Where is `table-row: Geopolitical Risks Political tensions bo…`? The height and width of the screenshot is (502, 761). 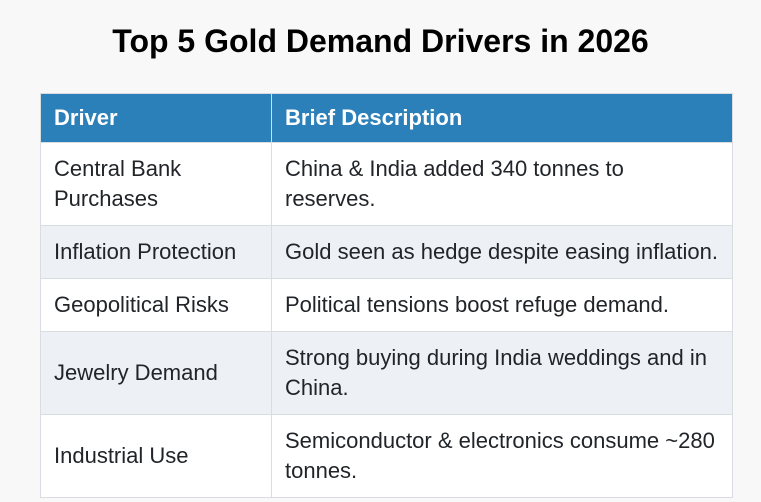
table-row: Geopolitical Risks Political tensions bo… is located at coordinates (387, 305).